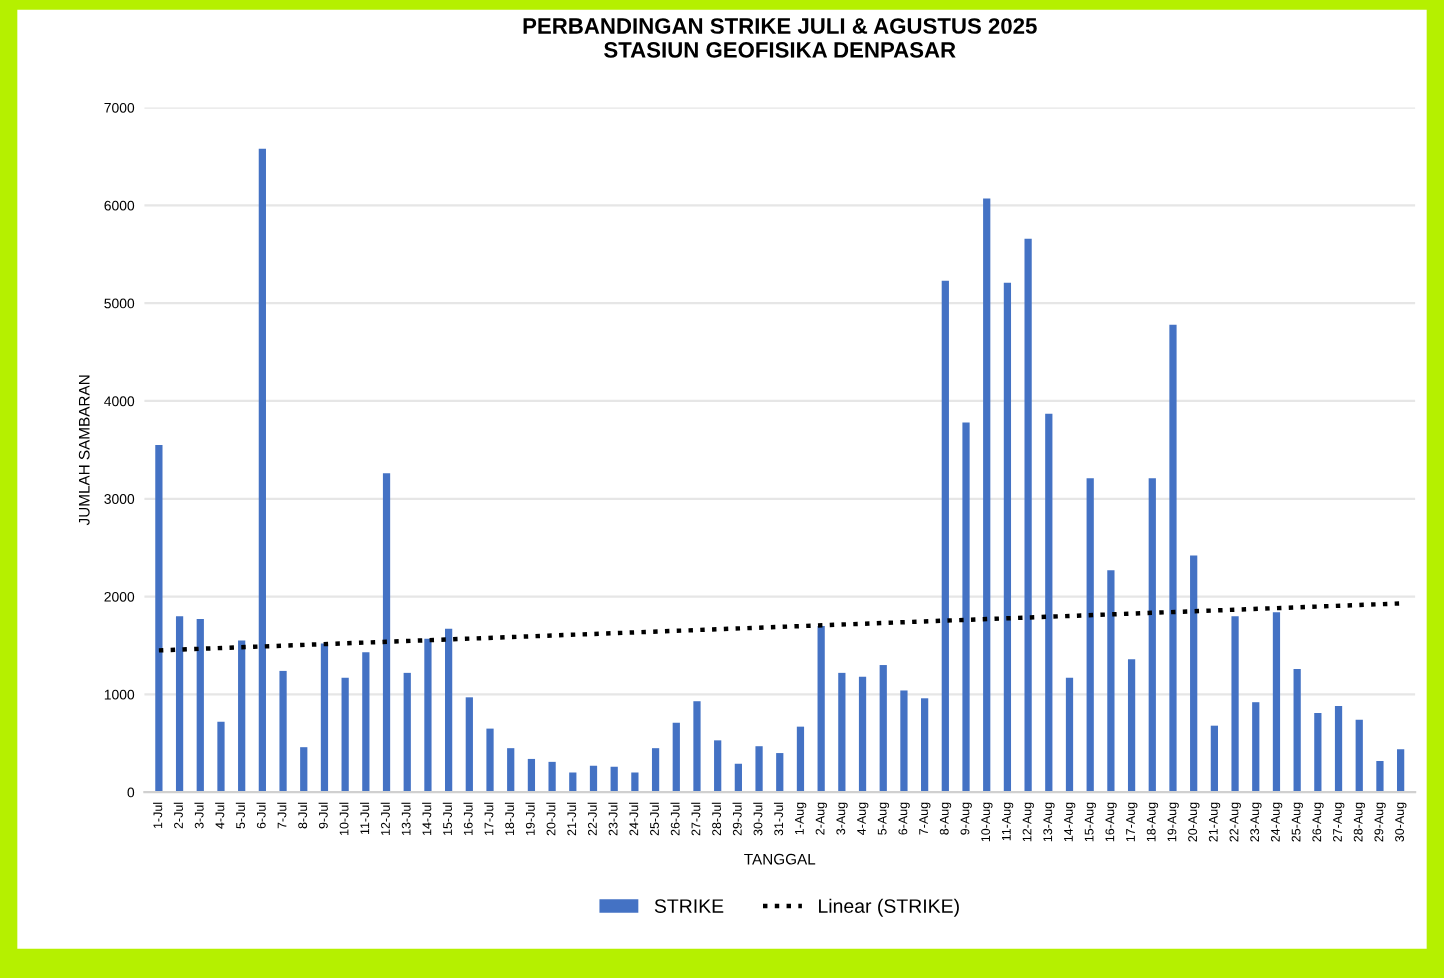 This screenshot has height=978, width=1444. I want to click on legend-label: Linear (STRIKE), so click(889, 907).